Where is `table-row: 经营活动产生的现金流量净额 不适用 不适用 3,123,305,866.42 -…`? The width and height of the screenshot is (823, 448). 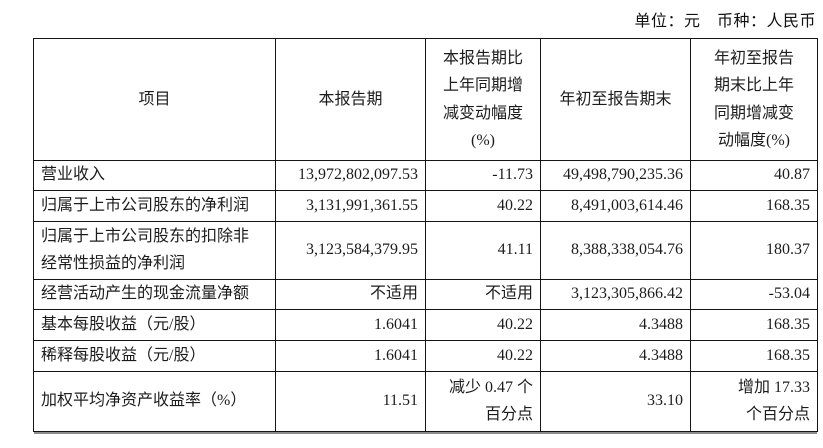 table-row: 经营活动产生的现金流量净额 不适用 不适用 3,123,305,866.42 -… is located at coordinates (425, 294).